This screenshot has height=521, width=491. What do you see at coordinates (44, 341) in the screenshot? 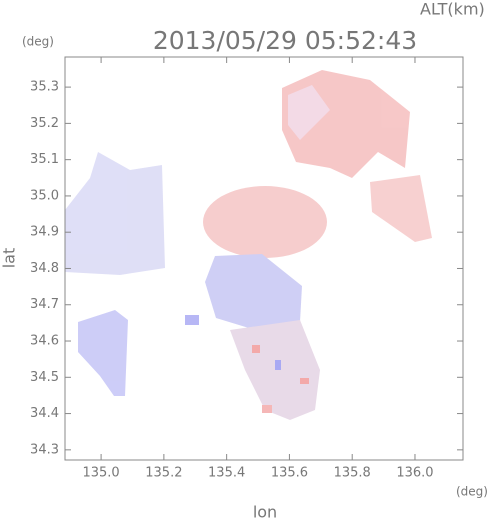
I see `y-tick-label: 34.6` at bounding box center [44, 341].